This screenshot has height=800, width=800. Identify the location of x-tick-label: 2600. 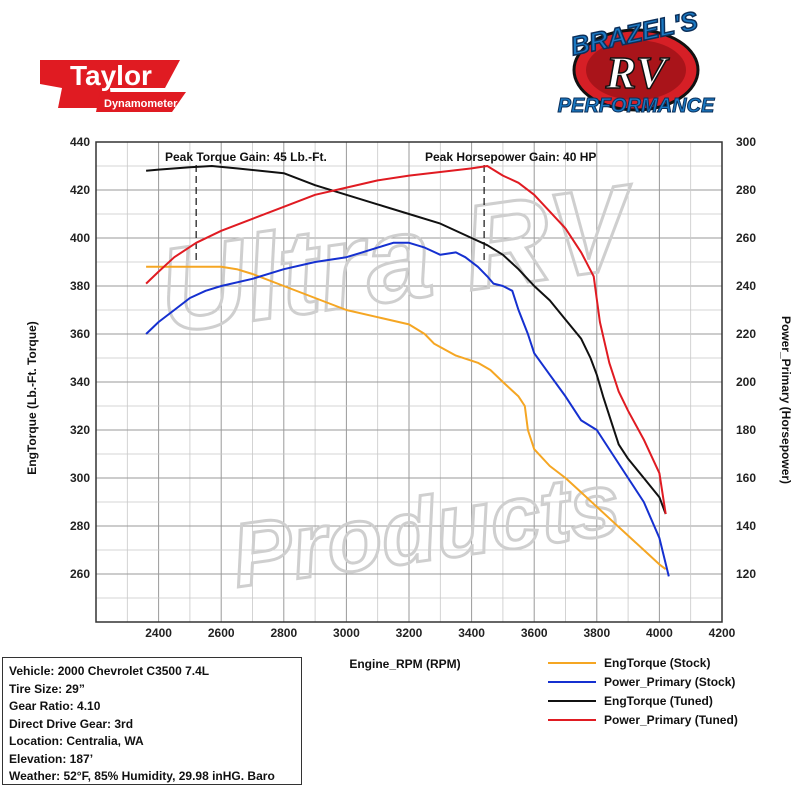
(221, 633).